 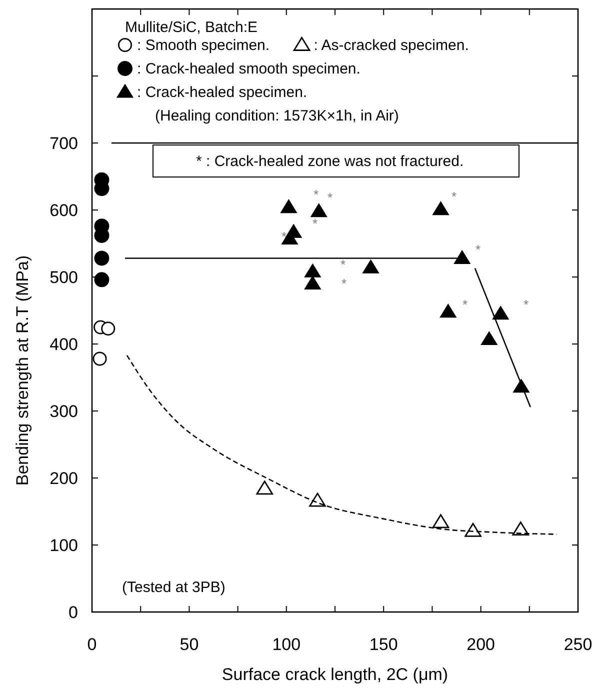 What do you see at coordinates (22, 370) in the screenshot?
I see `y-axis-title: Bending strength at R.T (MPa)` at bounding box center [22, 370].